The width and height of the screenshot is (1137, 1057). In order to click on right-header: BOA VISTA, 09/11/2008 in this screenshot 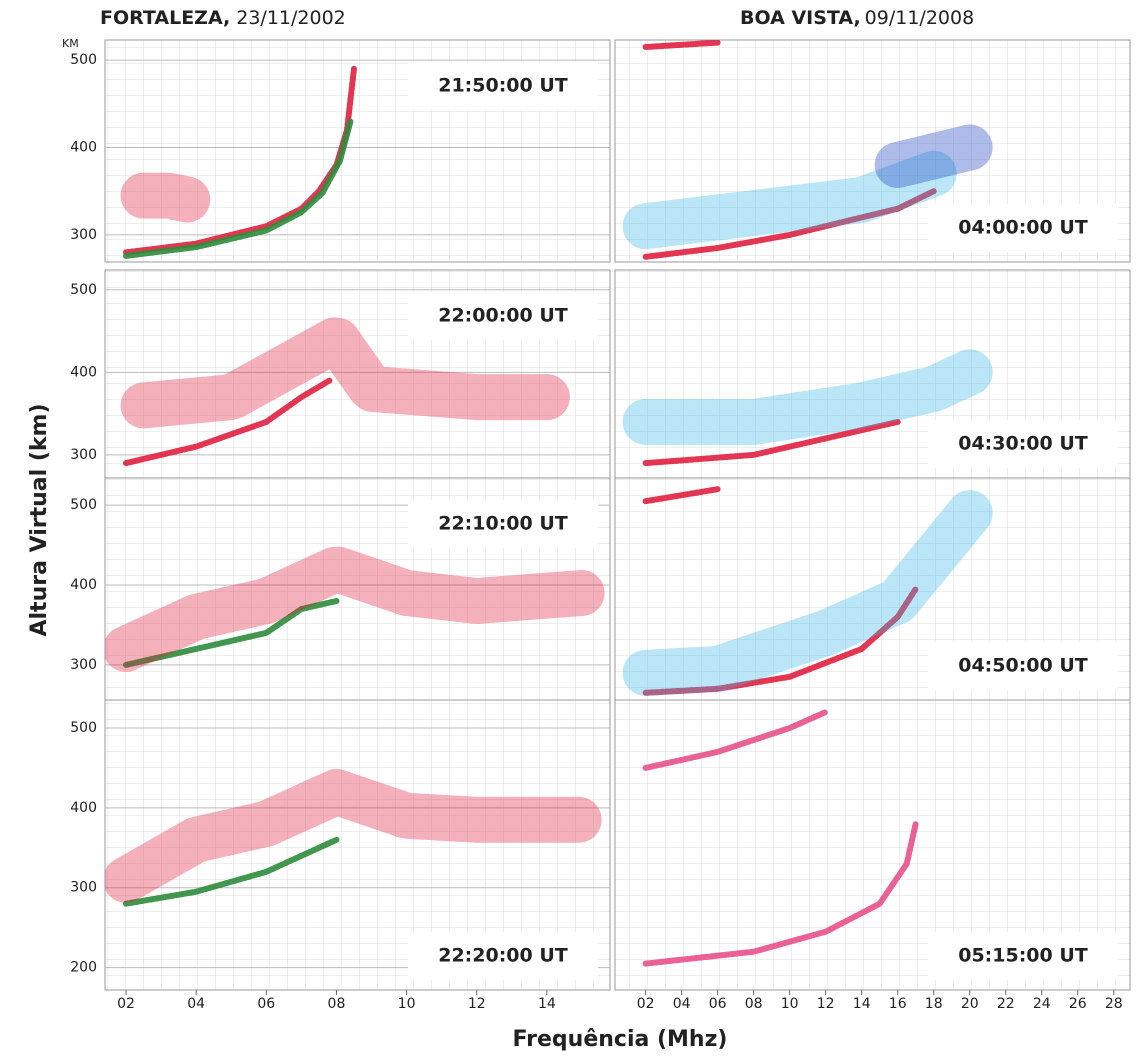, I will do `click(857, 18)`.